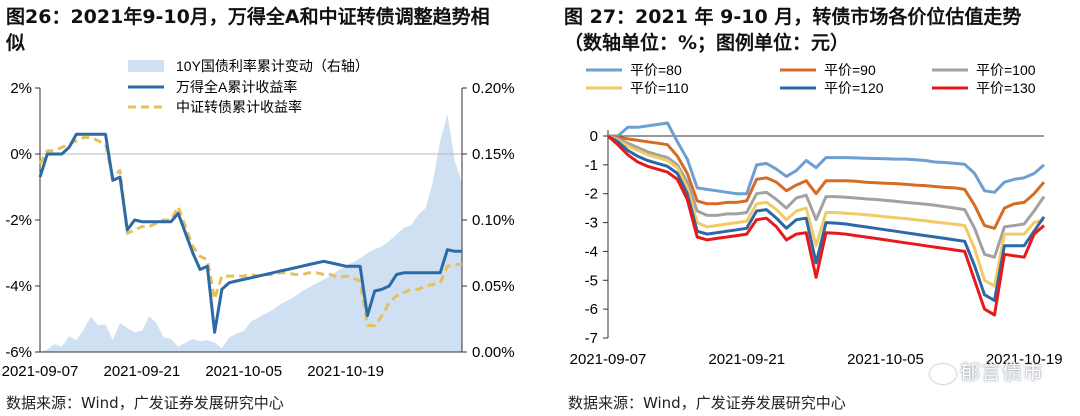 The width and height of the screenshot is (1080, 416). I want to click on right-y-tick-label: 0.00%, so click(493, 352).